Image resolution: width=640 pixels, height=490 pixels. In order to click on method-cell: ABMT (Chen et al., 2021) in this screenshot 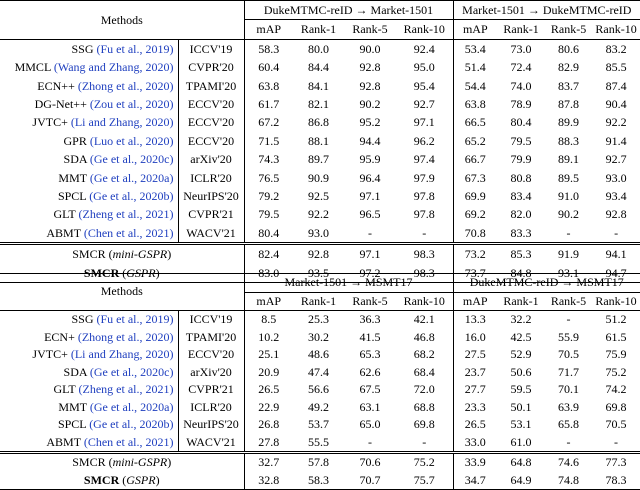, I will do `click(89, 443)`.